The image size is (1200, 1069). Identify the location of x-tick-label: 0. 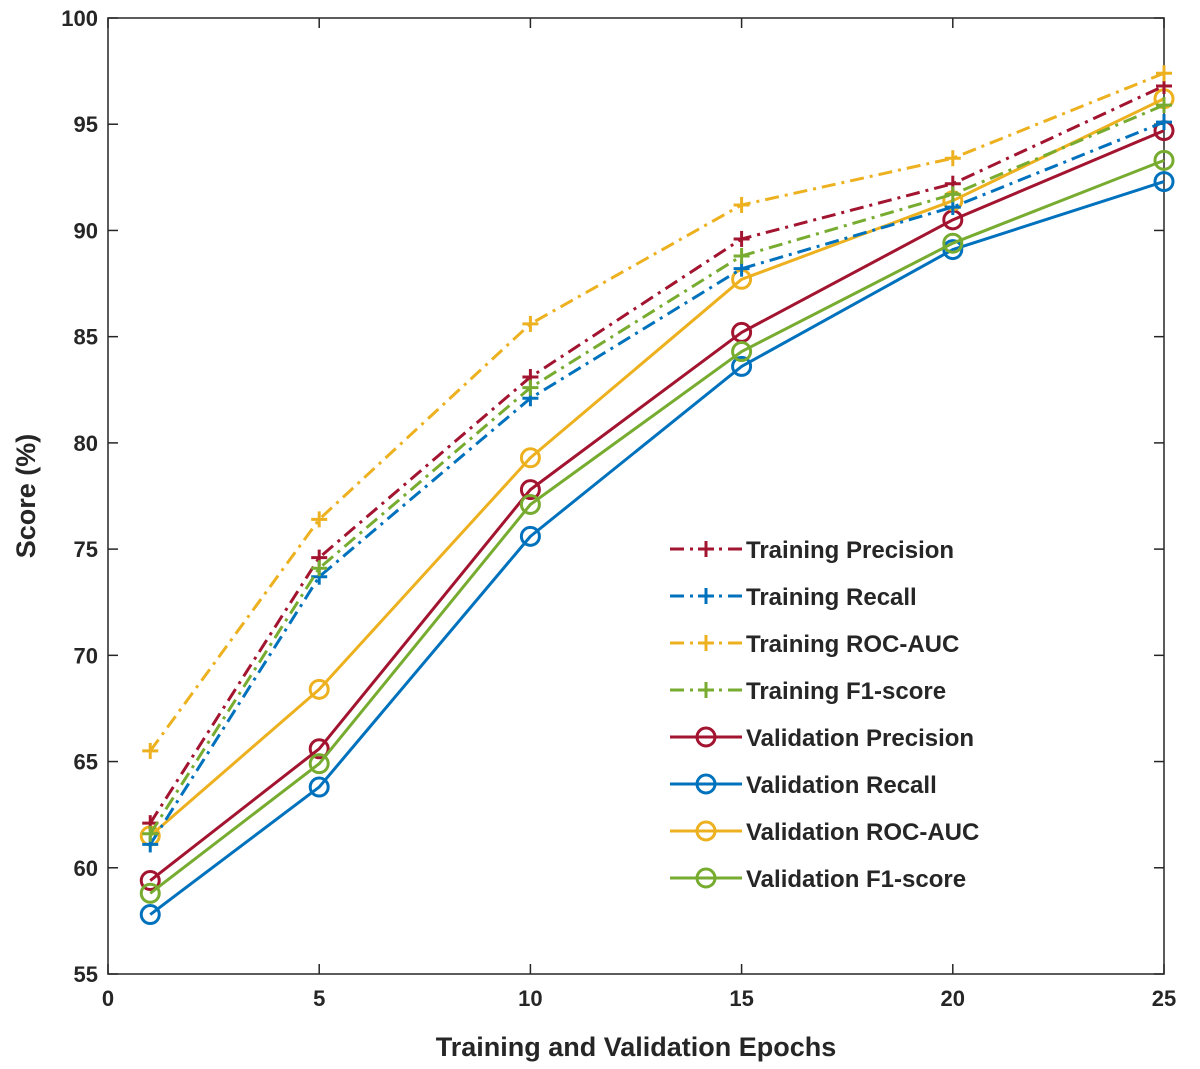
(108, 998).